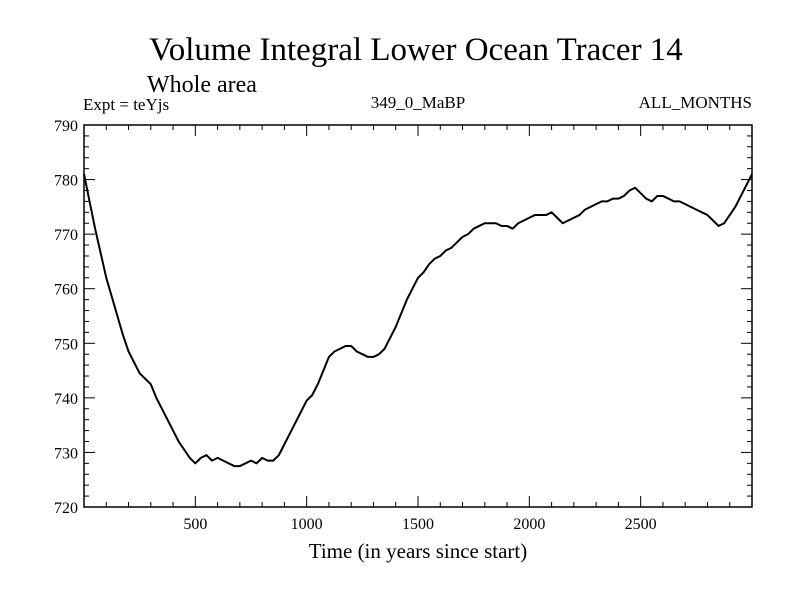  I want to click on y-tick-label: 780, so click(66, 181).